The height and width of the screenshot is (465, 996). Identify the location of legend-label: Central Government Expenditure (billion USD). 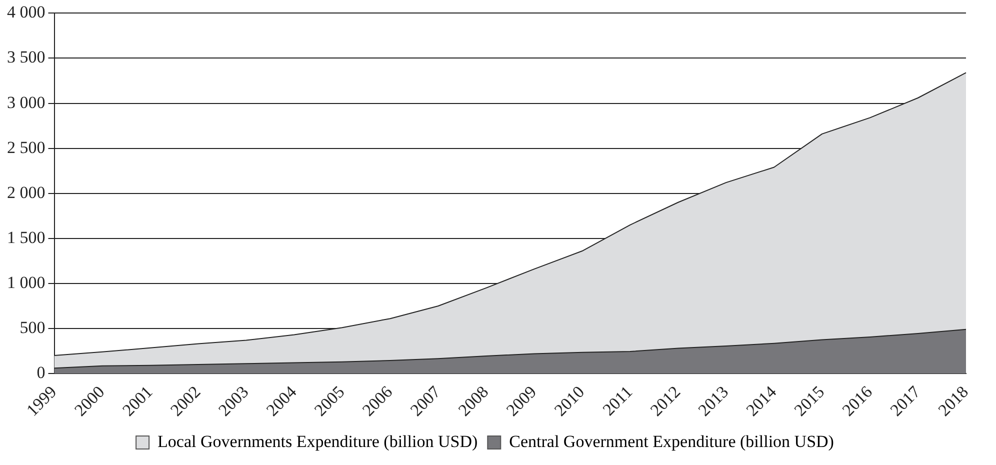
(671, 441).